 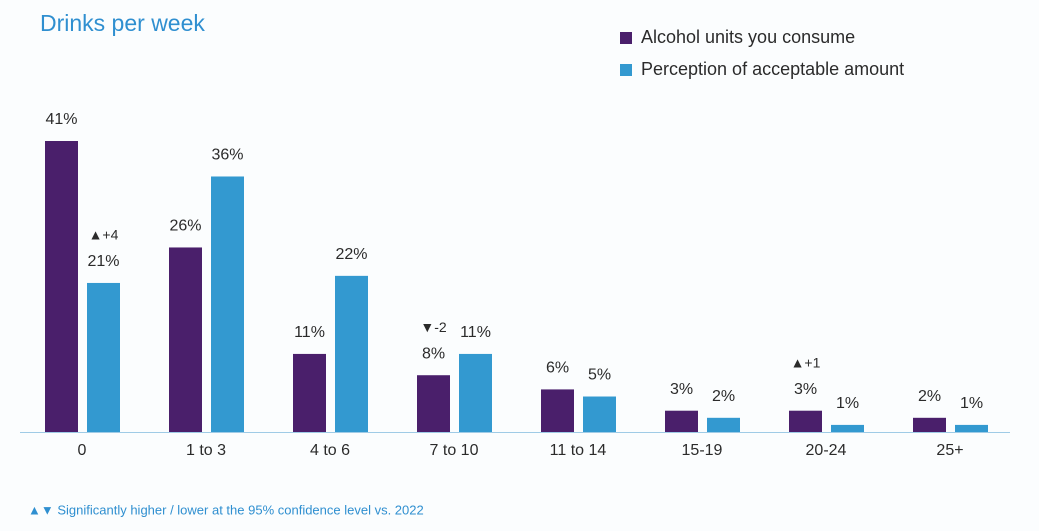 What do you see at coordinates (351, 254) in the screenshot?
I see `value-label: 22%` at bounding box center [351, 254].